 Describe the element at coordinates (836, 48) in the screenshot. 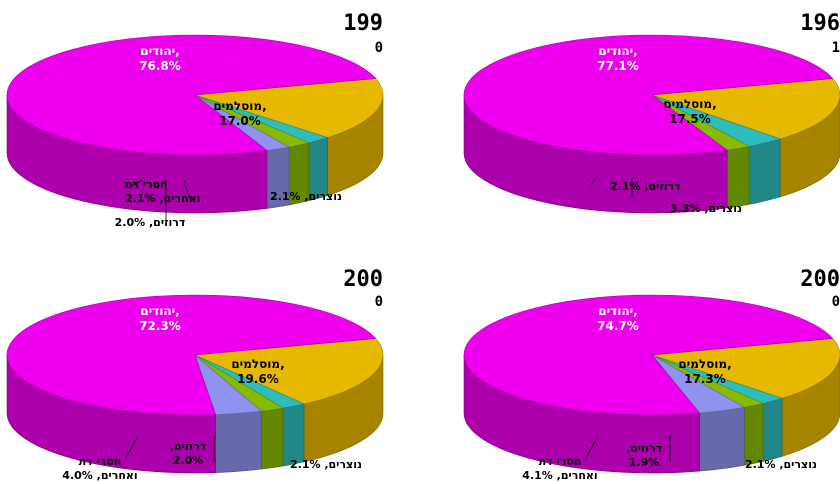

I see `chart-title-sub: 1` at that location.